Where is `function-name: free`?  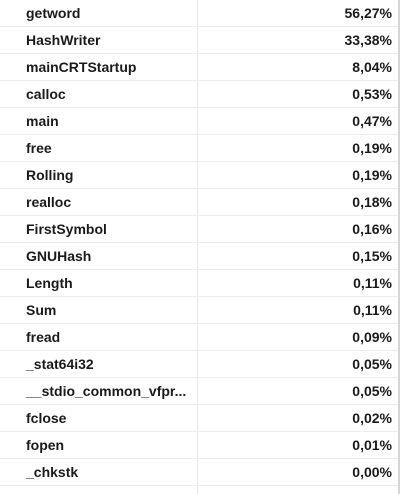 function-name: free is located at coordinates (39, 148).